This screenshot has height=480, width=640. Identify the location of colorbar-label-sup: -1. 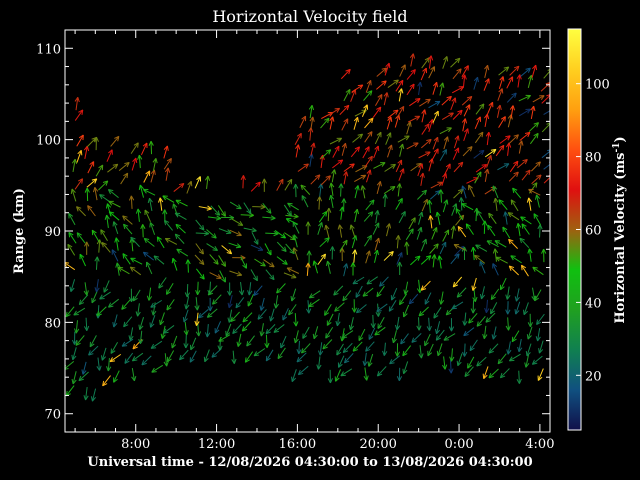
(617, 148).